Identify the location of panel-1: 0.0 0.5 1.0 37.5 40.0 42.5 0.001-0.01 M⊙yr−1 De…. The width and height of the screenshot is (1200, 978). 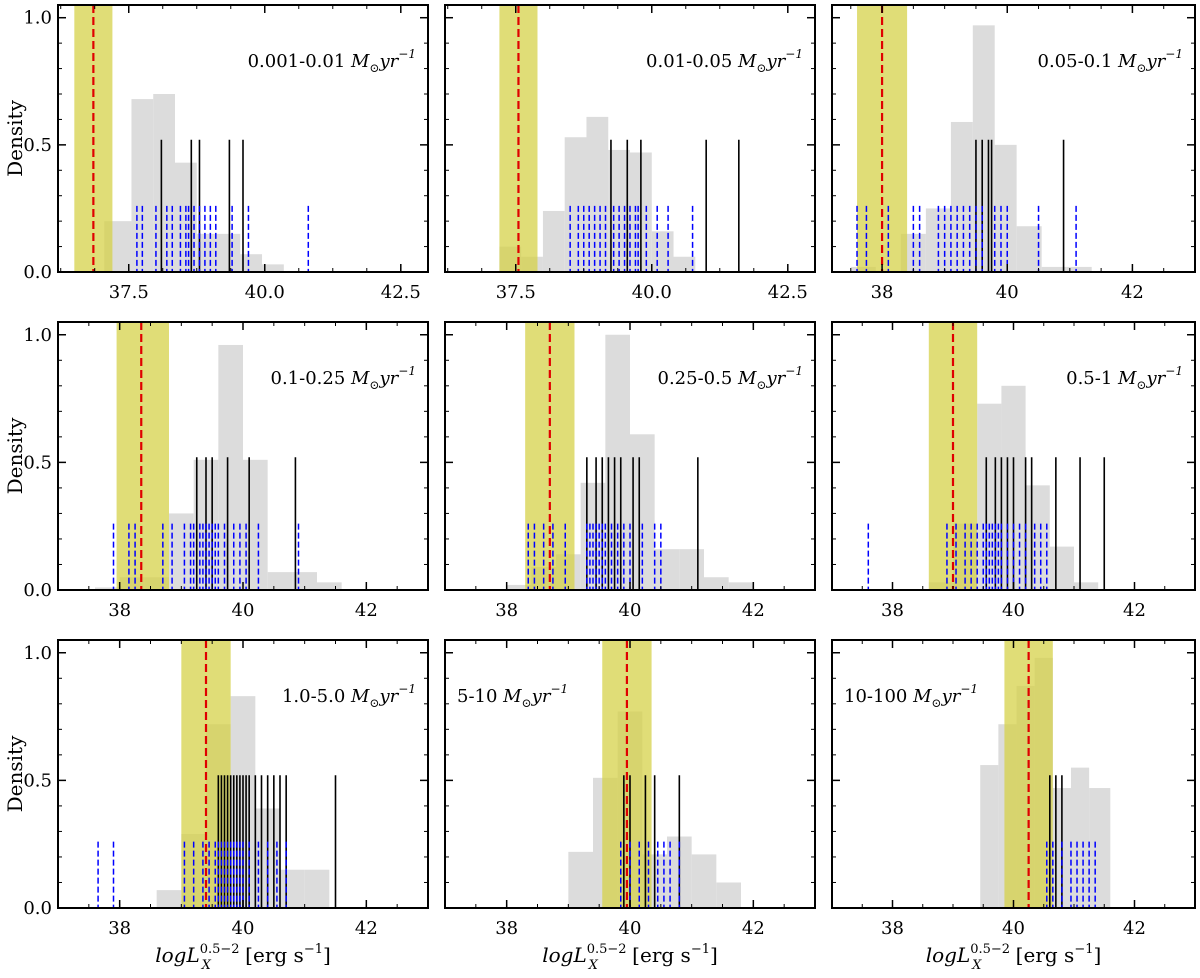
(216, 153).